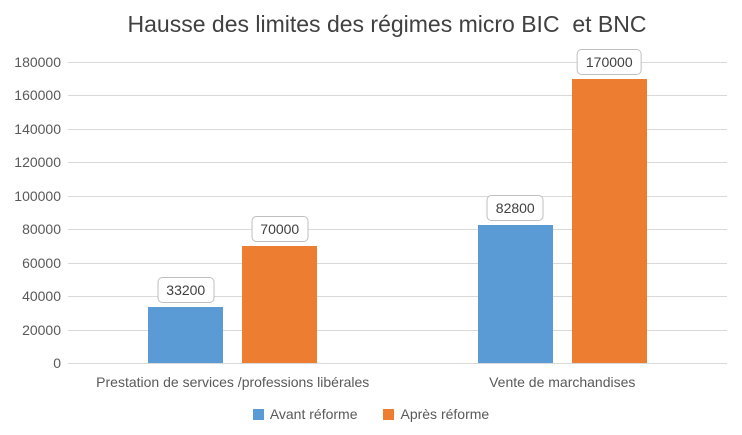  Describe the element at coordinates (41, 262) in the screenshot. I see `y-axis-tick-label: 60000` at that location.